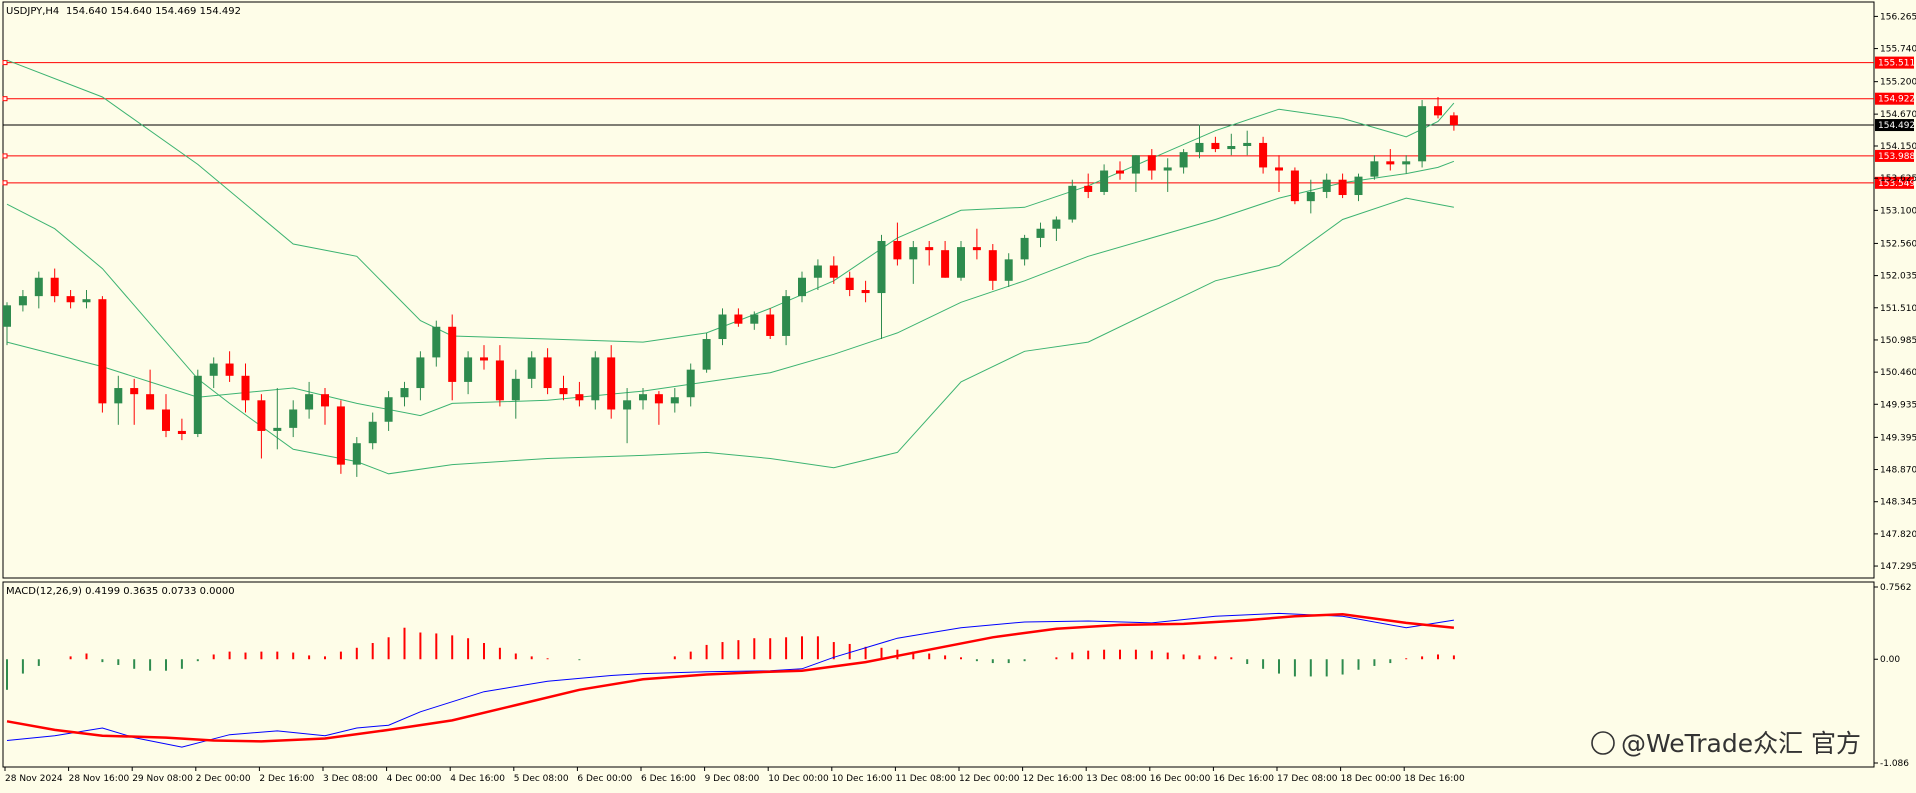 The width and height of the screenshot is (1916, 793). What do you see at coordinates (1307, 779) in the screenshot?
I see `time-tick-label: 17 Dec 08:00` at bounding box center [1307, 779].